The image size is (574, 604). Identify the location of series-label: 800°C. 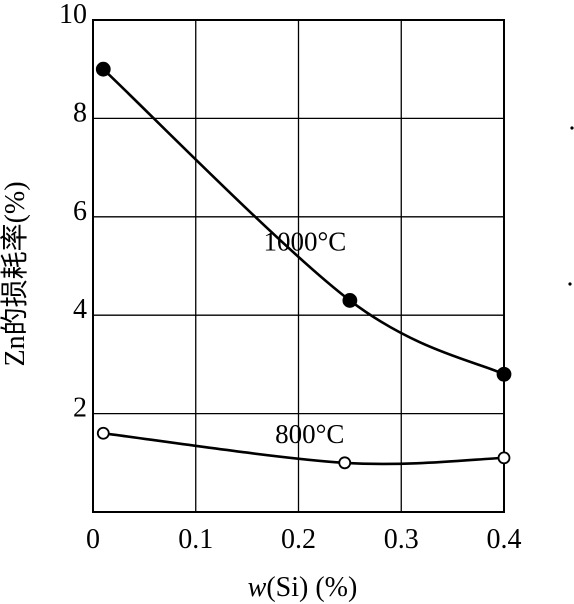
(309, 434).